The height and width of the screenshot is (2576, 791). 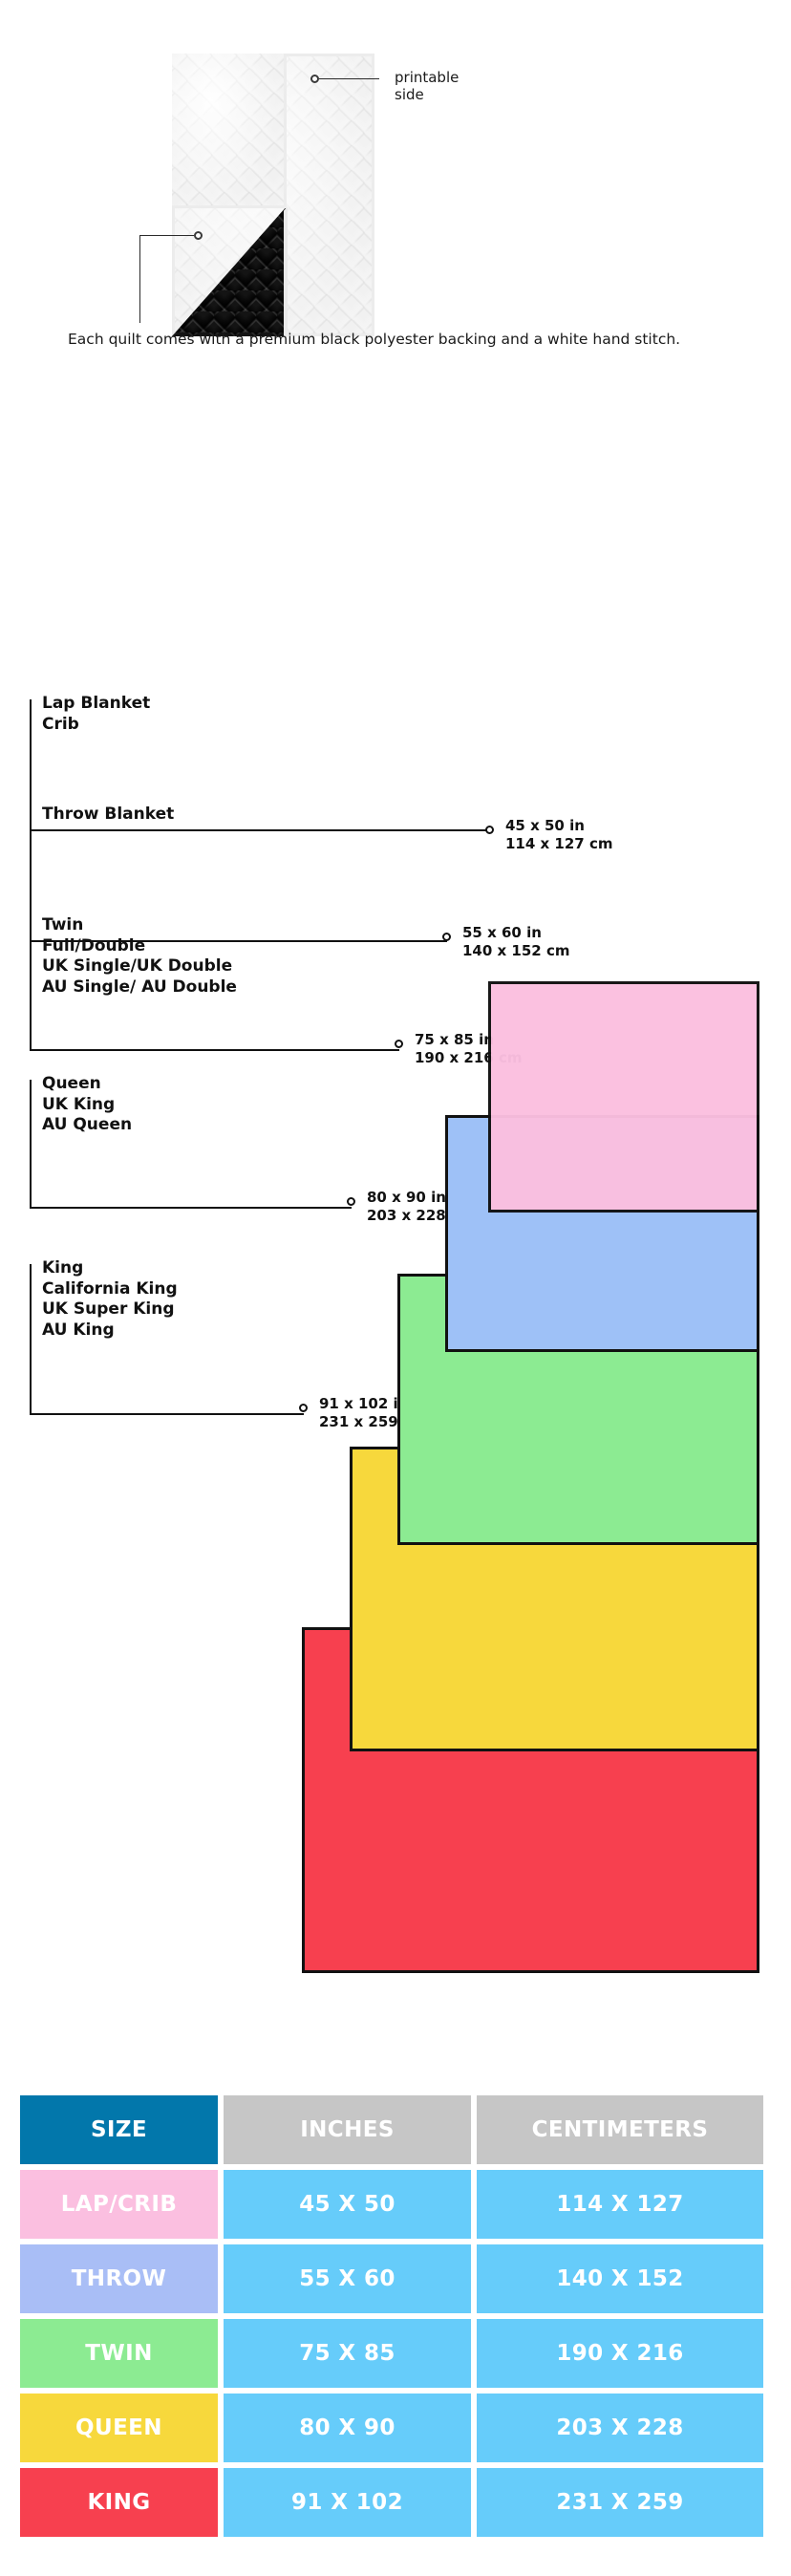 What do you see at coordinates (446, 937) in the screenshot?
I see `leader-dot-throw` at bounding box center [446, 937].